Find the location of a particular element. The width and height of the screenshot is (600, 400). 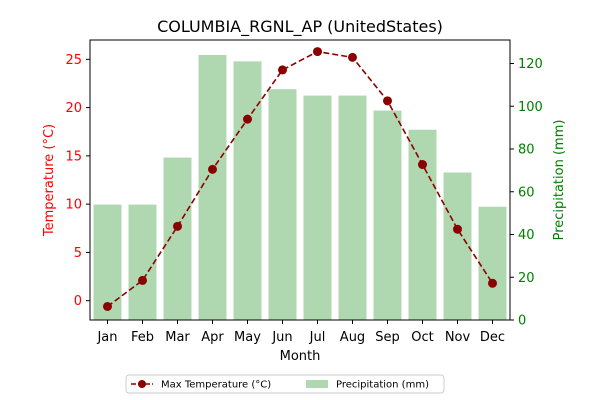

legend: Max Temperature (°C) Precipitation (mm) is located at coordinates (285, 384).